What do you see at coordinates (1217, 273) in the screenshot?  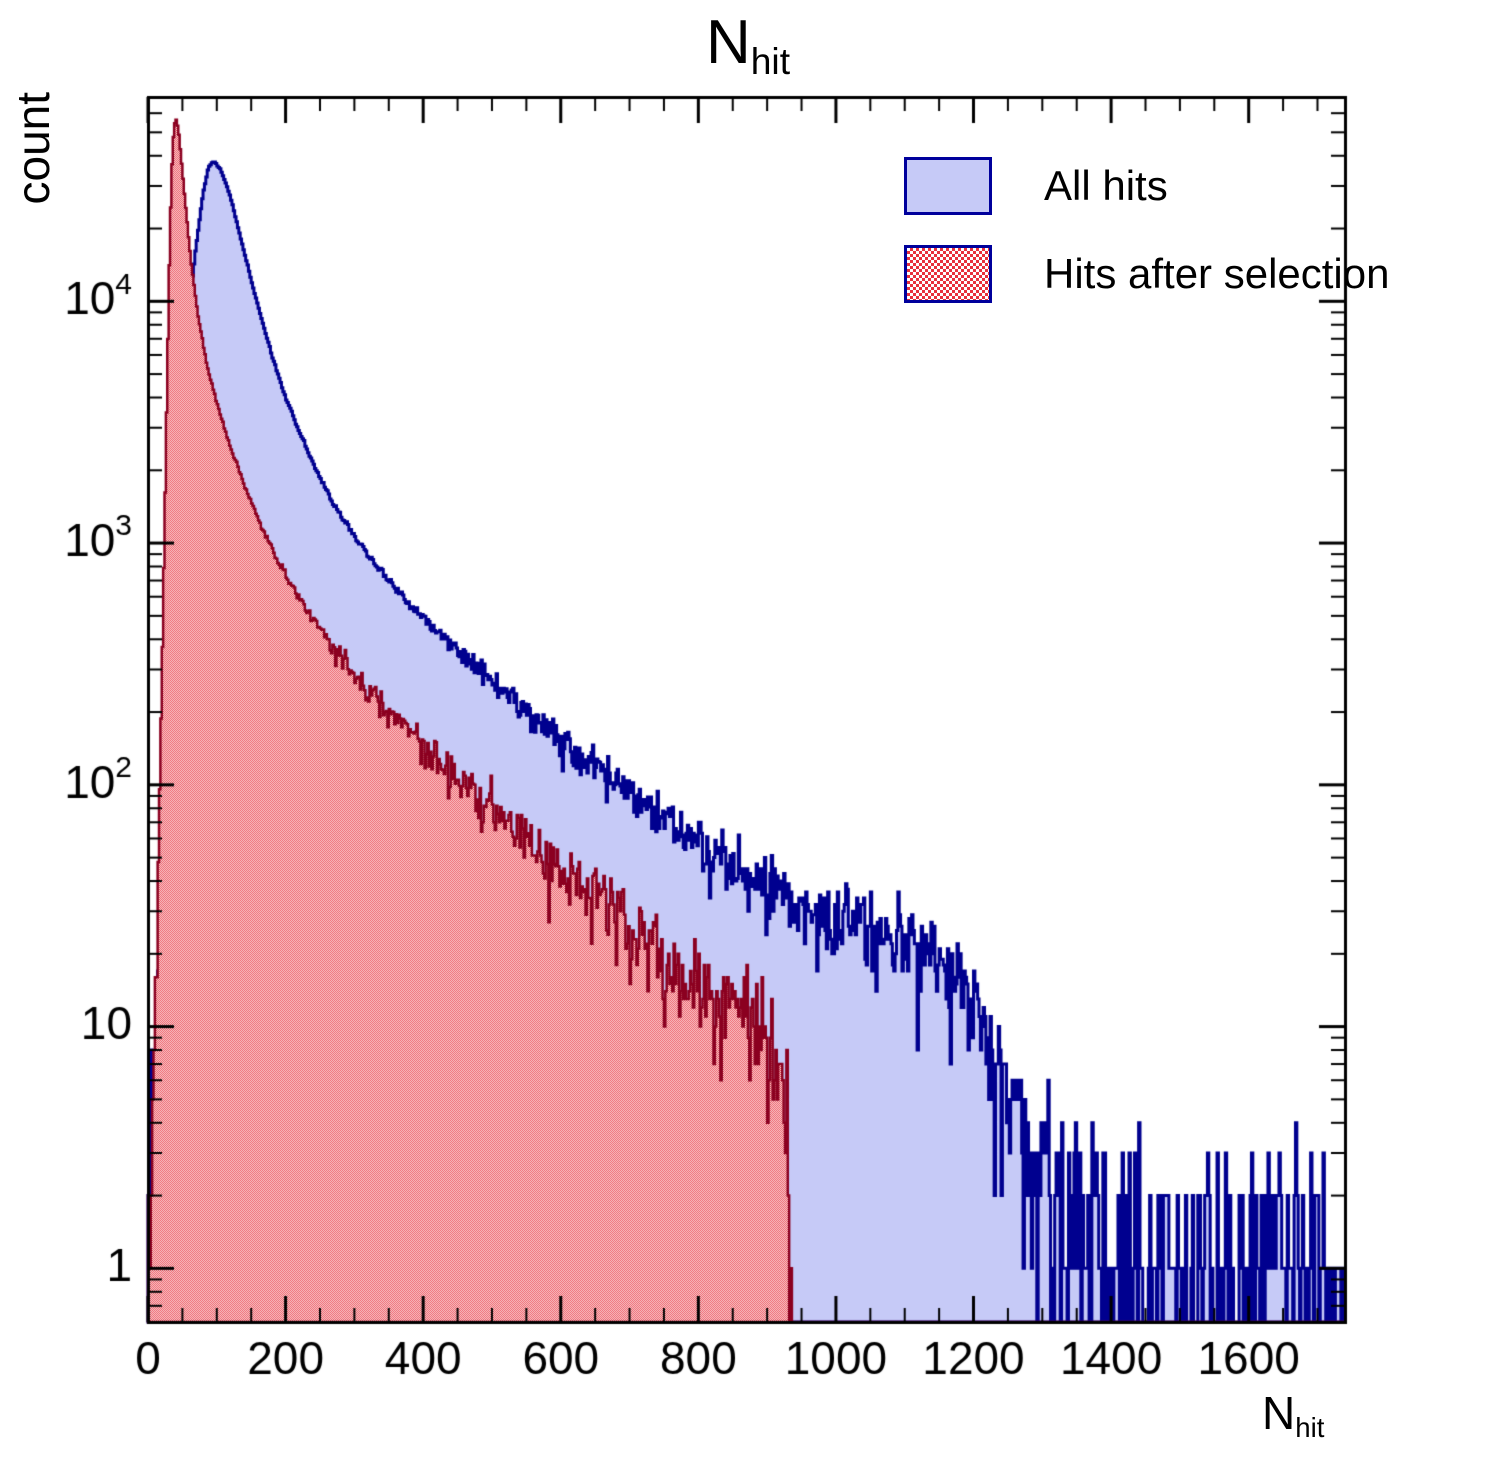 I see `legend-label-hits-after-selection: Hits after selection` at bounding box center [1217, 273].